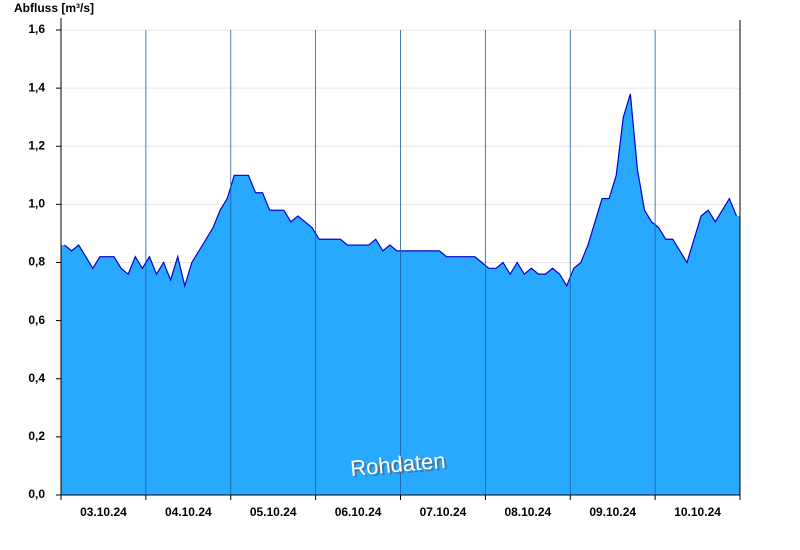  What do you see at coordinates (103, 512) in the screenshot?
I see `x-tick-label: 03.10.24` at bounding box center [103, 512].